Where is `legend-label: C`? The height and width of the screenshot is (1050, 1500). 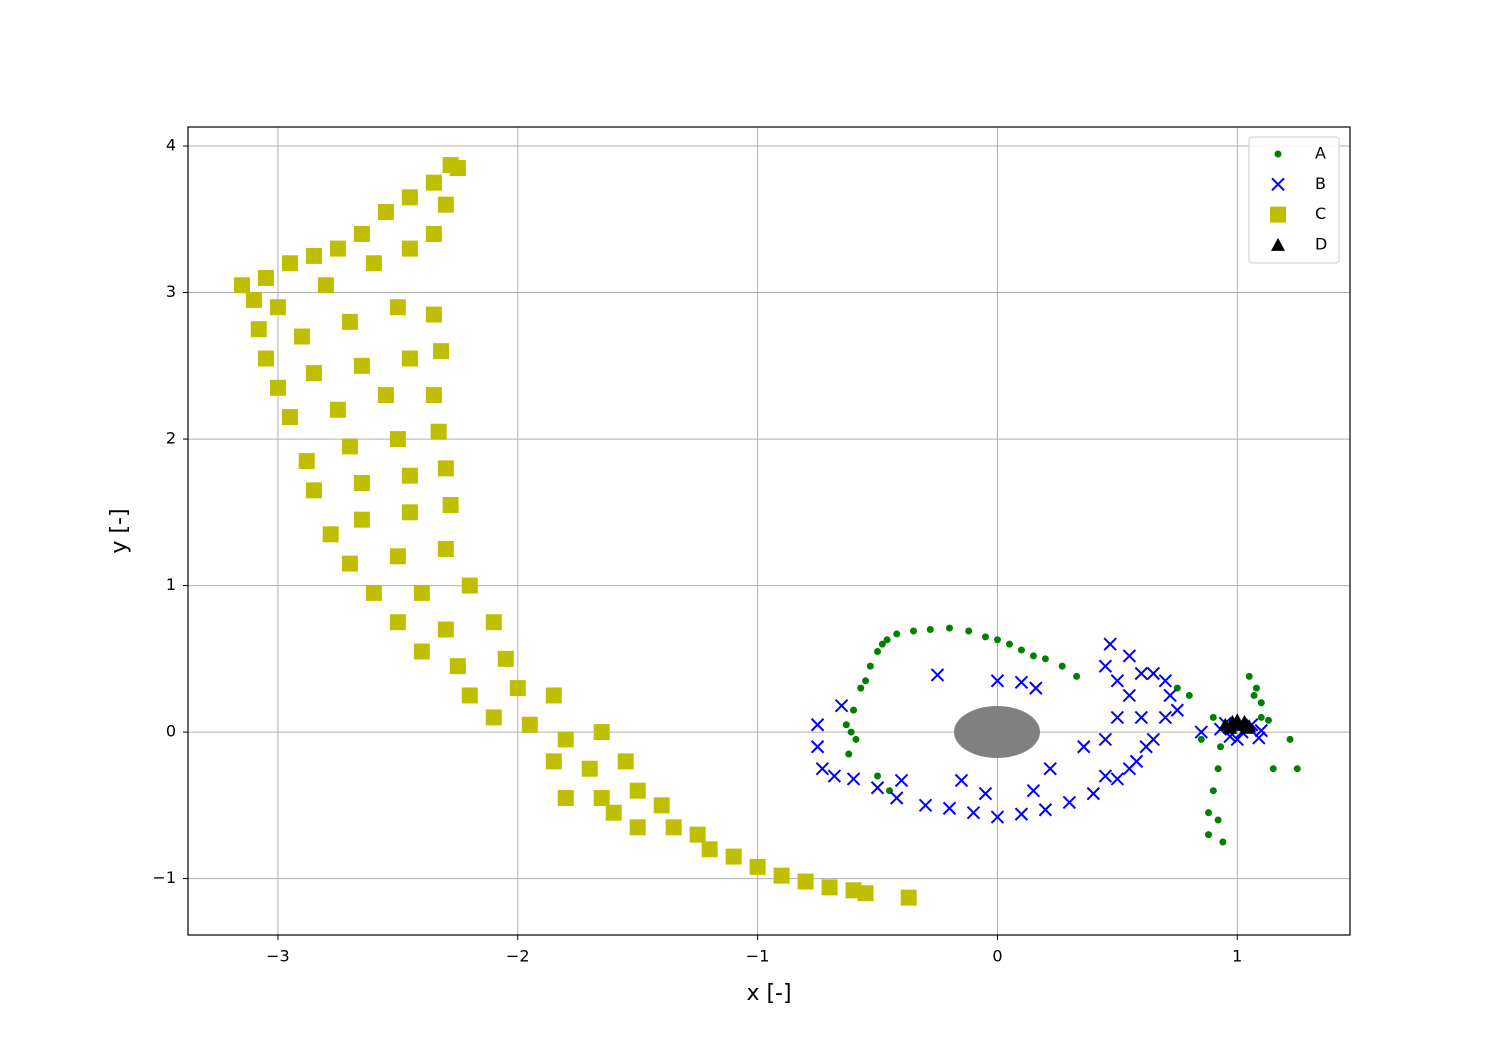 legend-label: C is located at coordinates (1320, 213).